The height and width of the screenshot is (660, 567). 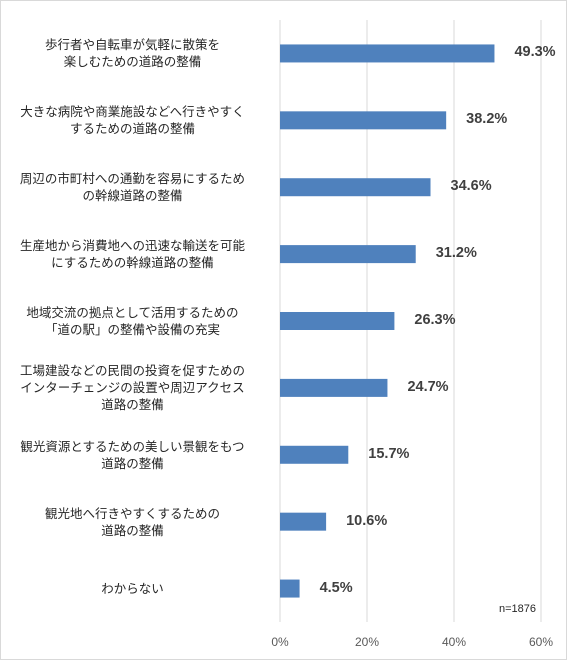 I want to click on data-label: 38.2%, so click(x=487, y=119).